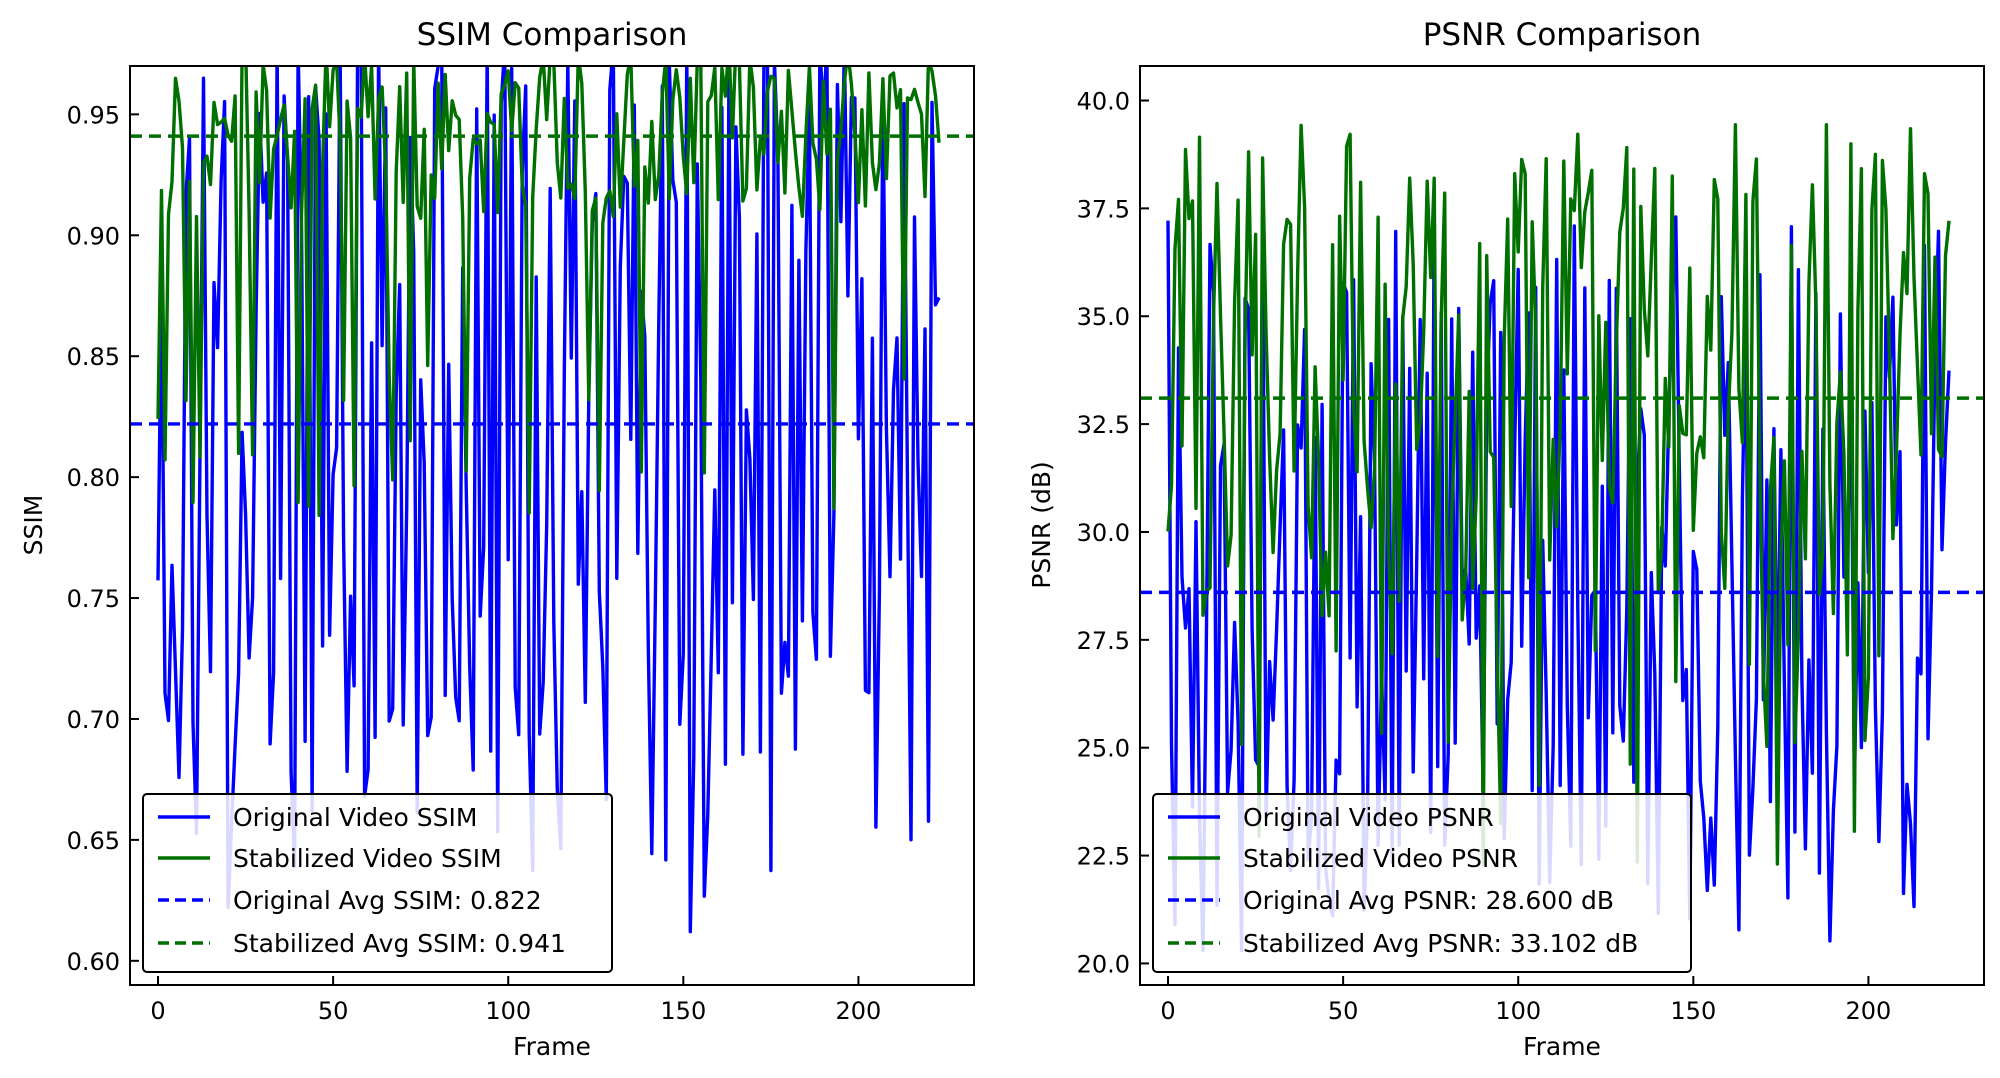  Describe the element at coordinates (1428, 900) in the screenshot. I see `legend-label-original-avg: Original Avg PSNR: 28.600 dB` at that location.